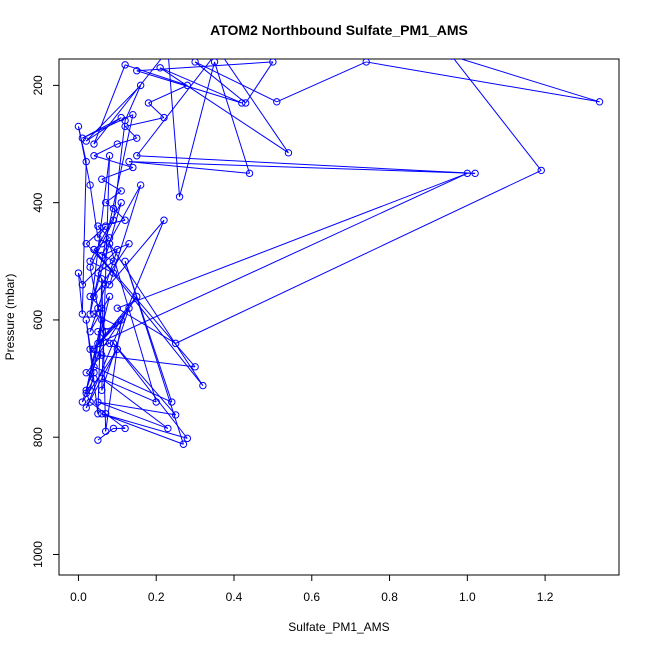  What do you see at coordinates (38, 437) in the screenshot?
I see `y-tick-label: 800` at bounding box center [38, 437].